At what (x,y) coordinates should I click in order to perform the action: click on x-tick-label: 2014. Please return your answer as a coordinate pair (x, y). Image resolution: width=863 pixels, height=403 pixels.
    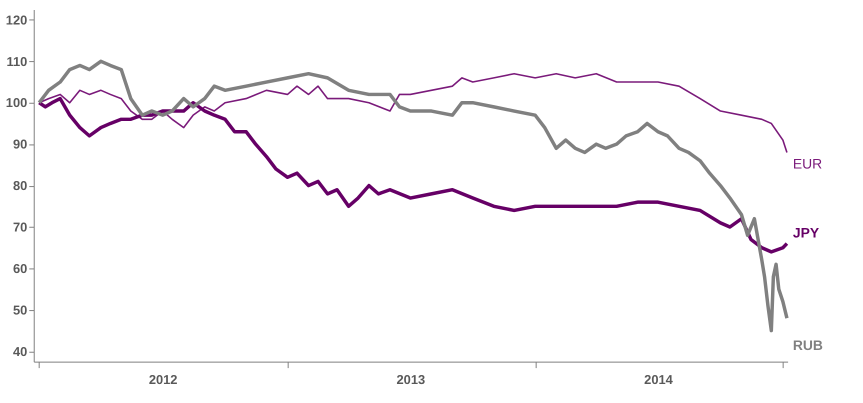
    Looking at the image, I should click on (659, 379).